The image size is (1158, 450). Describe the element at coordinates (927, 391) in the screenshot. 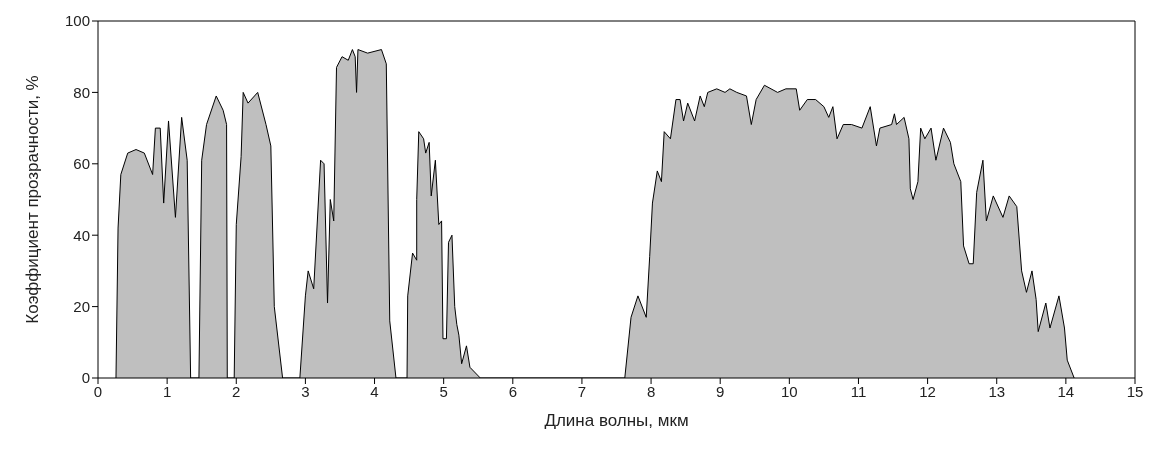

I see `x-tick-label: 12` at that location.